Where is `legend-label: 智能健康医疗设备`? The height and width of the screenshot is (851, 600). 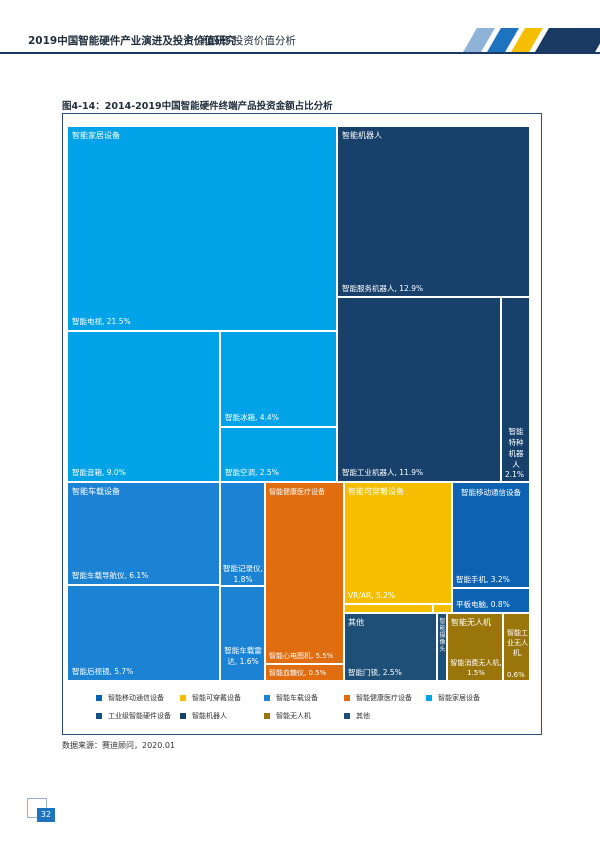 legend-label: 智能健康医疗设备 is located at coordinates (384, 698).